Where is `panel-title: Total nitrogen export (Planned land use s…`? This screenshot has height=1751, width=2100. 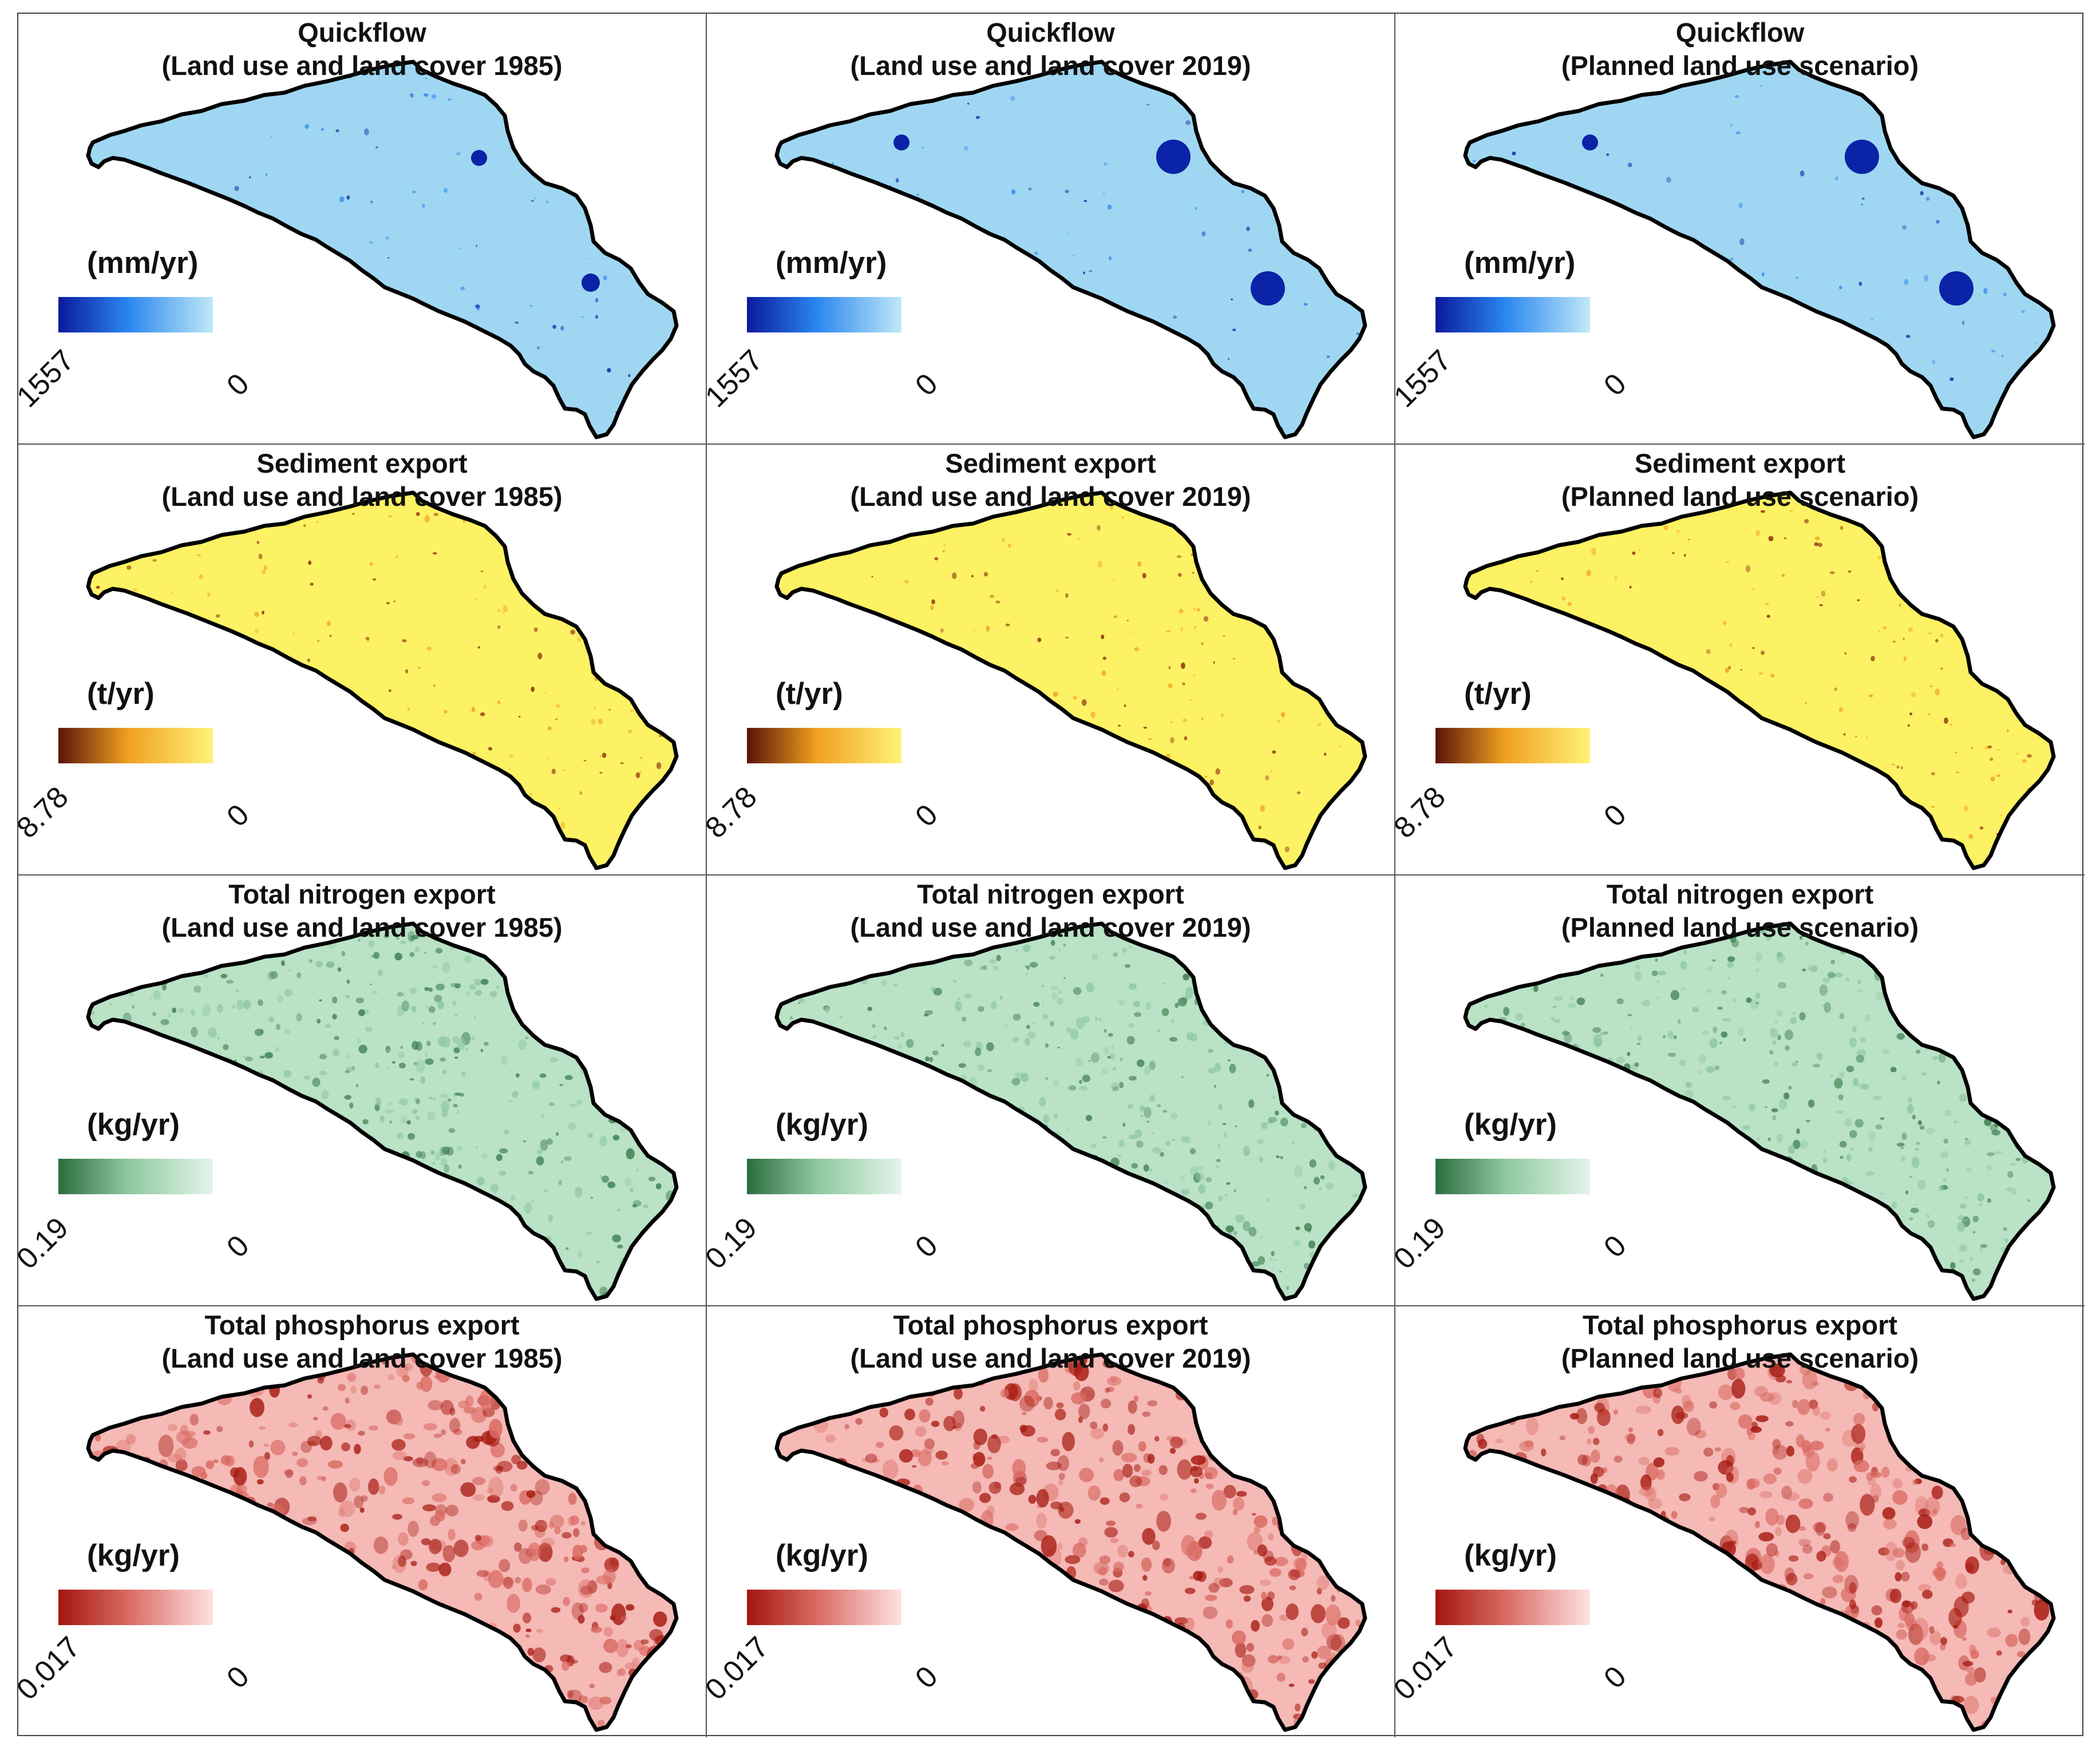
panel-title: Total nitrogen export (Planned land use s… is located at coordinates (1740, 911).